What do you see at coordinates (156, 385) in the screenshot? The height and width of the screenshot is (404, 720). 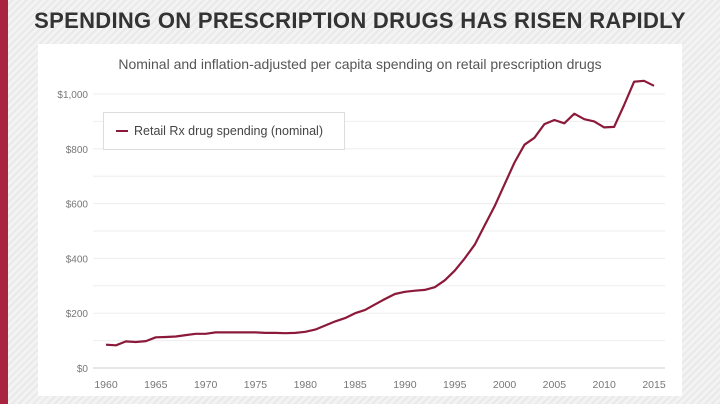 I see `x-tick-label: 1965` at bounding box center [156, 385].